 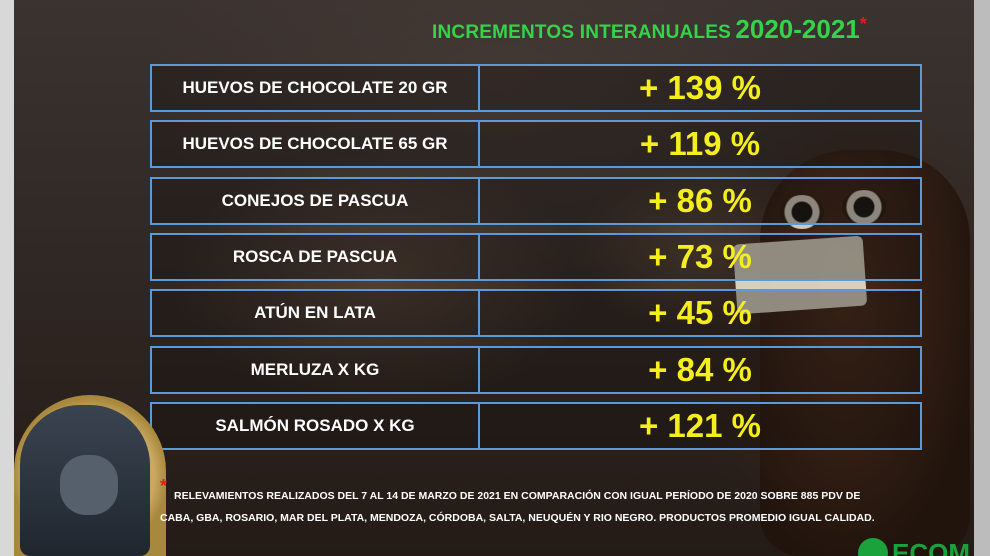 I want to click on row-value: + 84 %, so click(x=701, y=370).